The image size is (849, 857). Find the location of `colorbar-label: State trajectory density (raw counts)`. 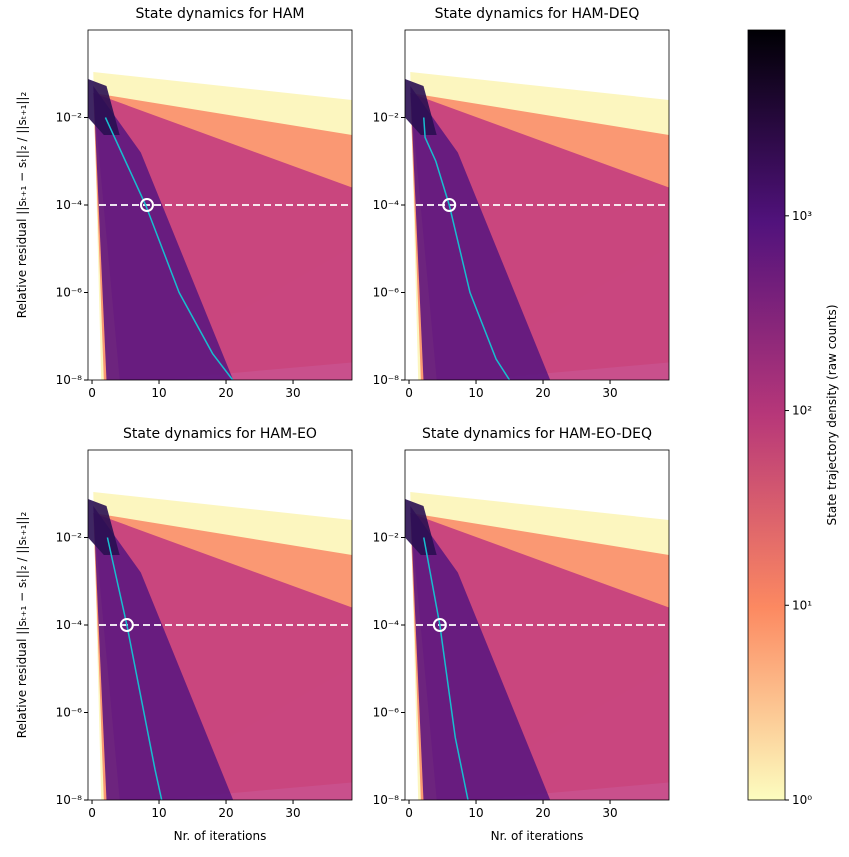

colorbar-label: State trajectory density (raw counts) is located at coordinates (832, 415).